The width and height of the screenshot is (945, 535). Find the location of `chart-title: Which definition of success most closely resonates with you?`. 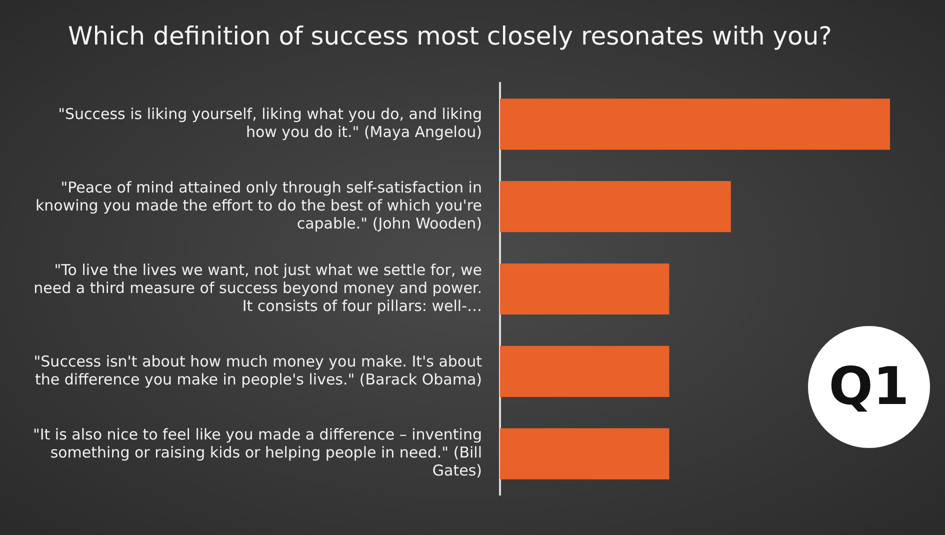

chart-title: Which definition of success most closely resonates with you? is located at coordinates (450, 36).